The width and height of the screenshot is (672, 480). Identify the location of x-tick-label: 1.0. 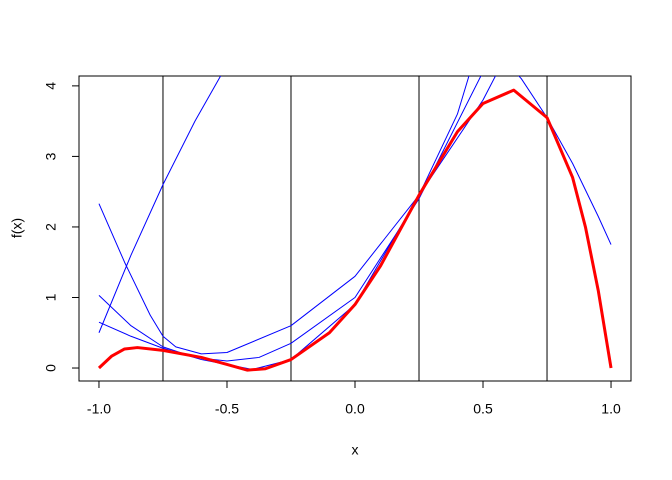
(611, 409).